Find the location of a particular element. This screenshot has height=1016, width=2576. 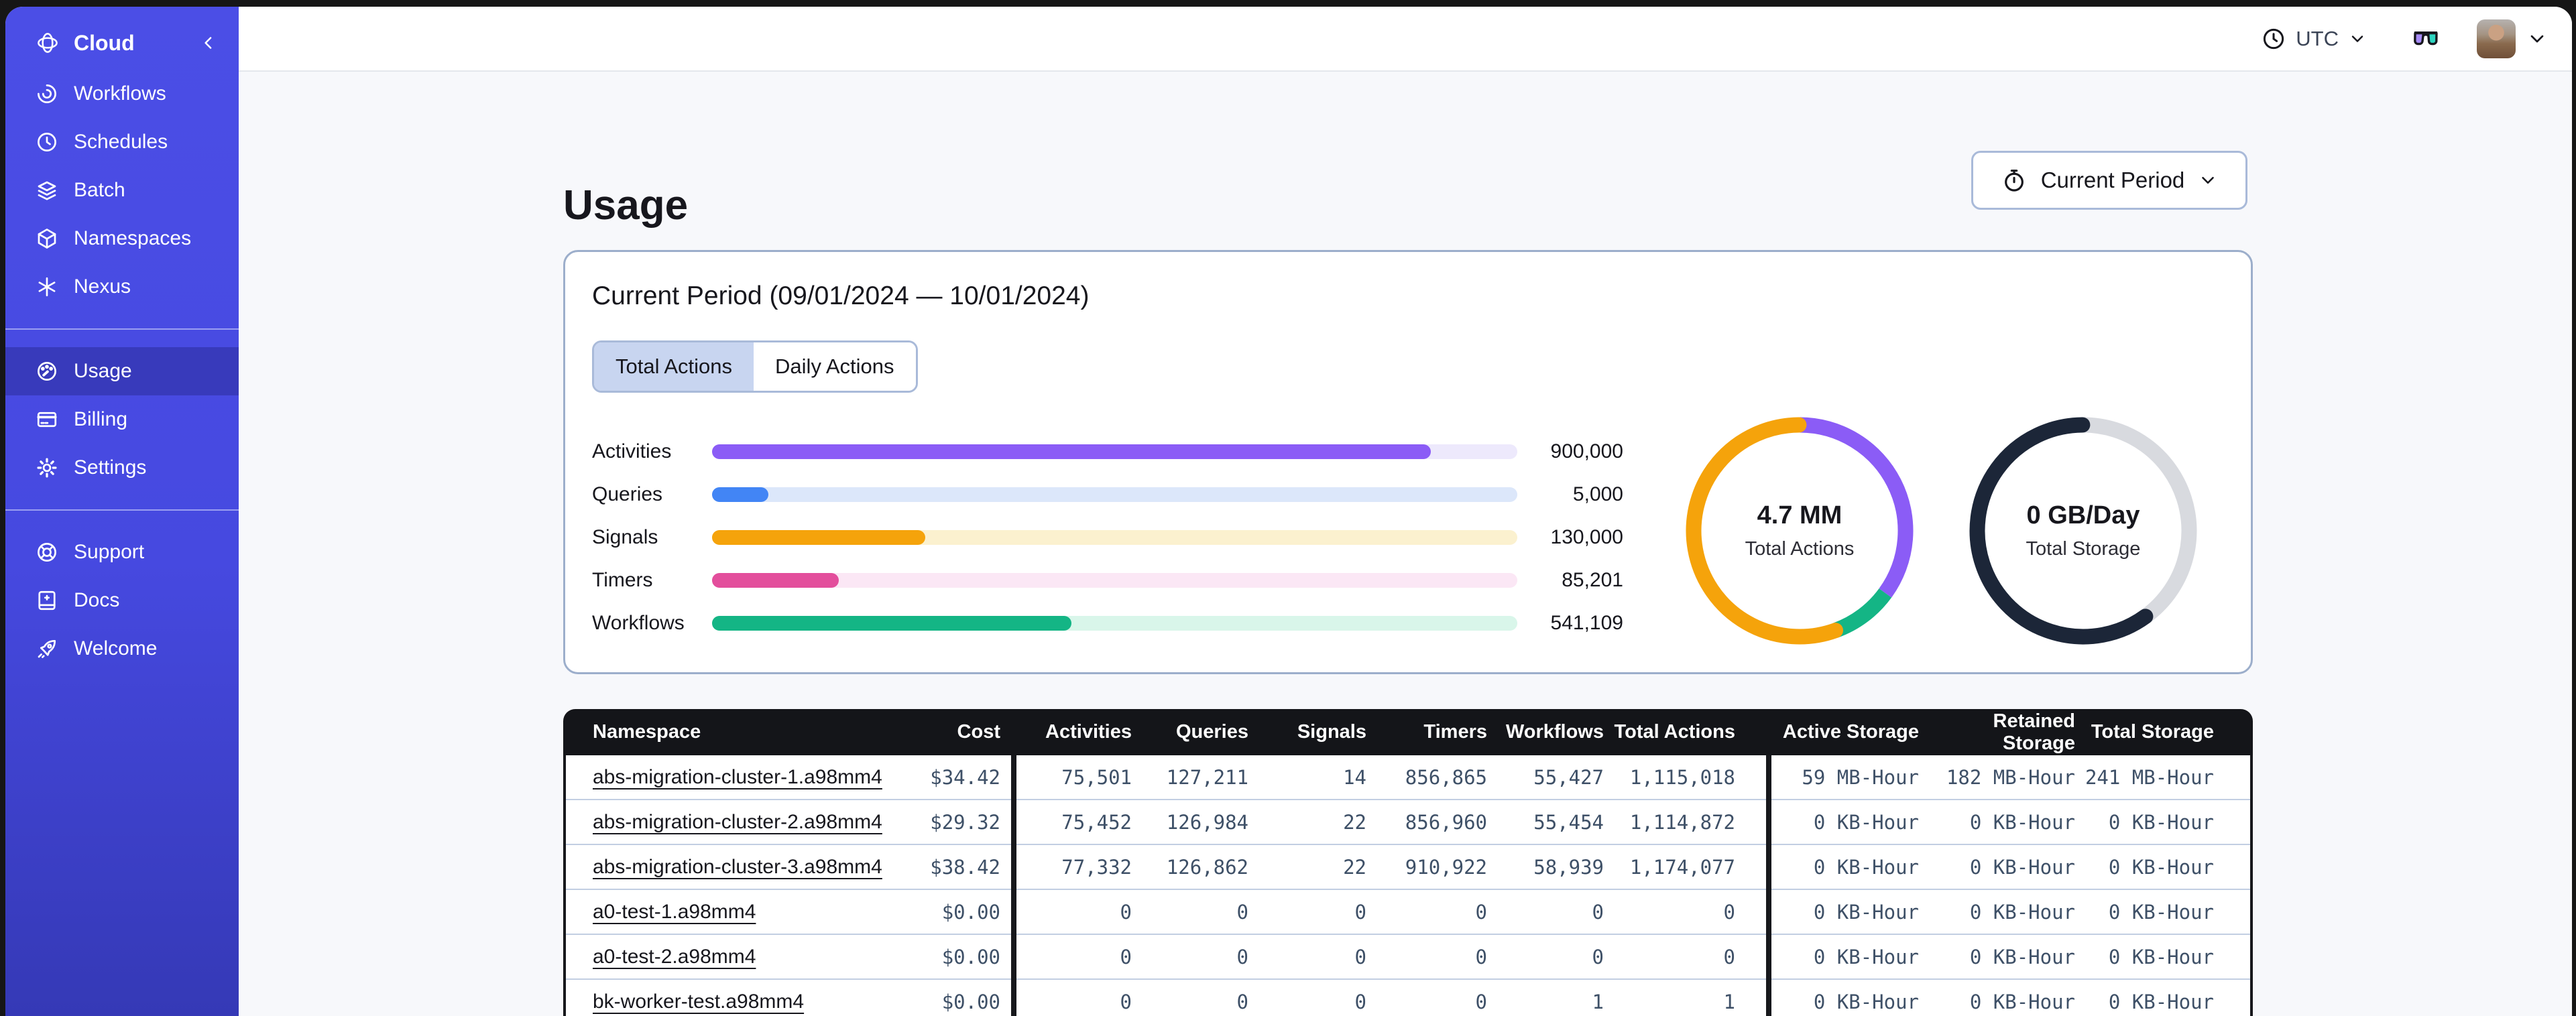

settings-icon is located at coordinates (47, 468).